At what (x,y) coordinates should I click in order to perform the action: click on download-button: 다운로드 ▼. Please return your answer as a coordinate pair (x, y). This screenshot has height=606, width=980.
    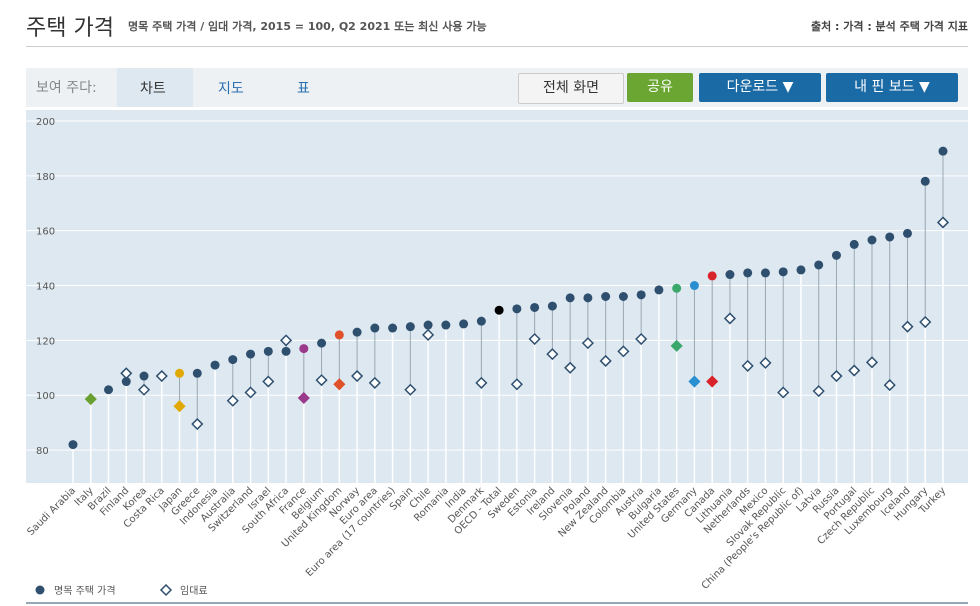
    Looking at the image, I should click on (760, 87).